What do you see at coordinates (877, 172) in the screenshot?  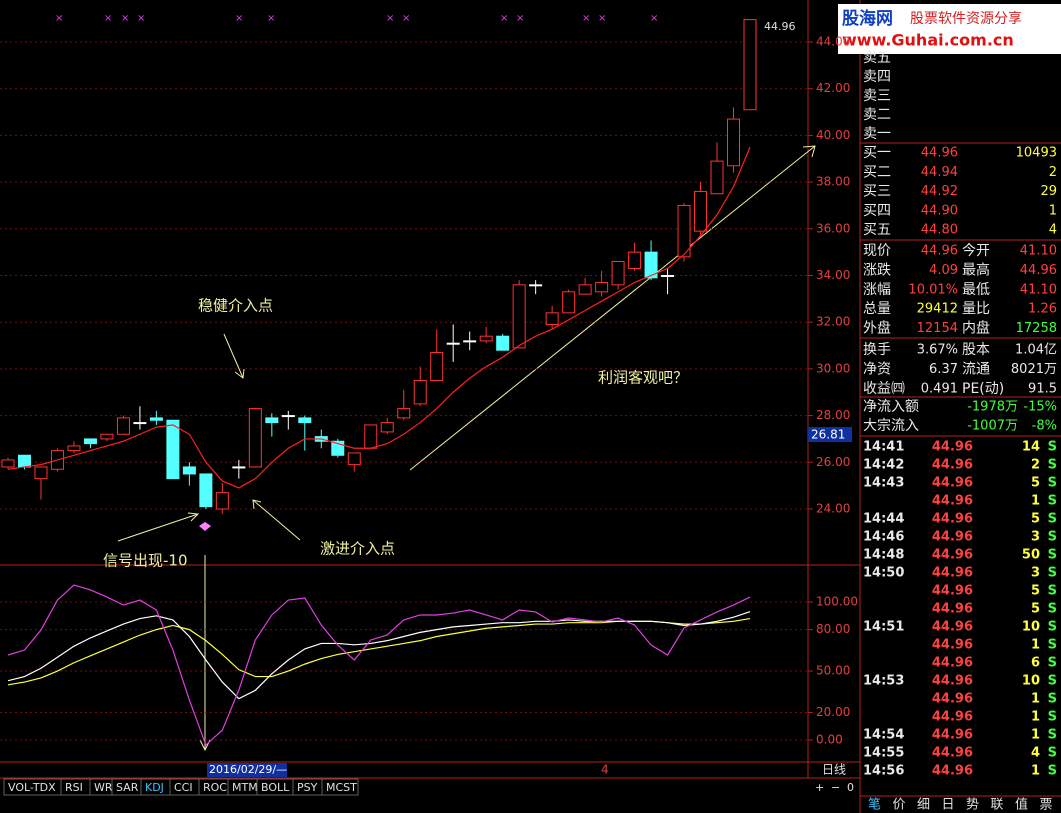 I see `bid-label: 买二` at bounding box center [877, 172].